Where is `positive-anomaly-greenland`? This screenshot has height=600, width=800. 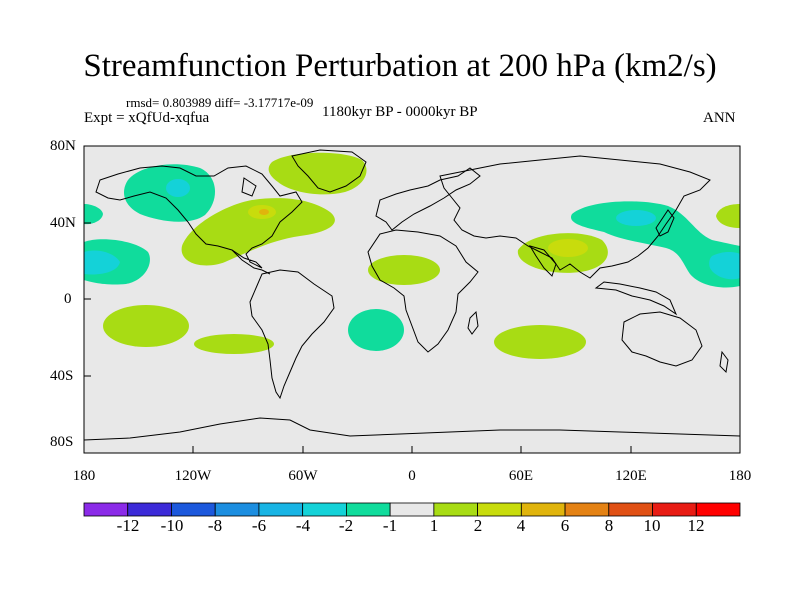
positive-anomaly-greenland is located at coordinates (317, 173).